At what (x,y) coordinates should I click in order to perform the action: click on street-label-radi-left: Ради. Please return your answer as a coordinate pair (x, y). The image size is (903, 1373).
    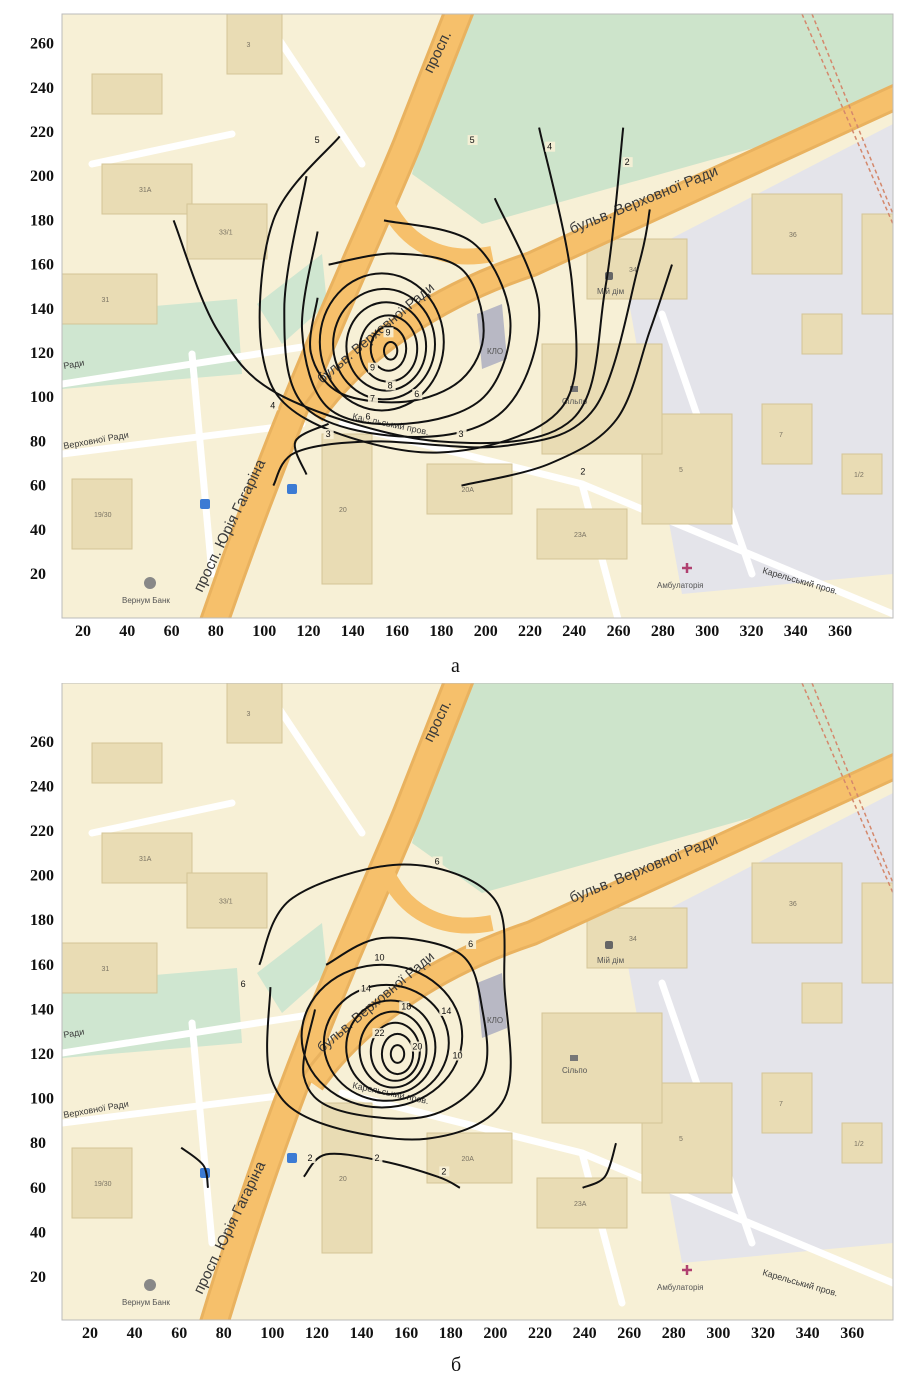
    Looking at the image, I should click on (74, 363).